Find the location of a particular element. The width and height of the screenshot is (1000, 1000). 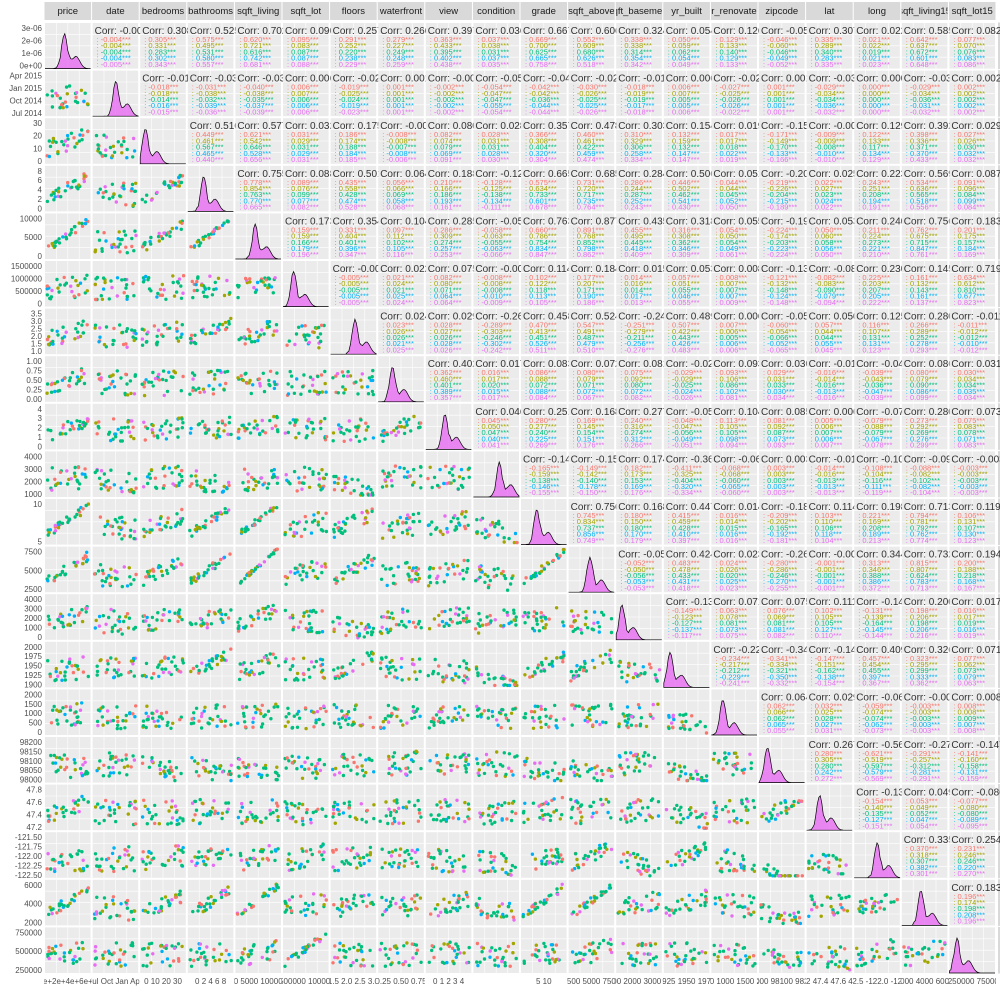

group-corr-value: : 0.626*** is located at coordinates (589, 58).